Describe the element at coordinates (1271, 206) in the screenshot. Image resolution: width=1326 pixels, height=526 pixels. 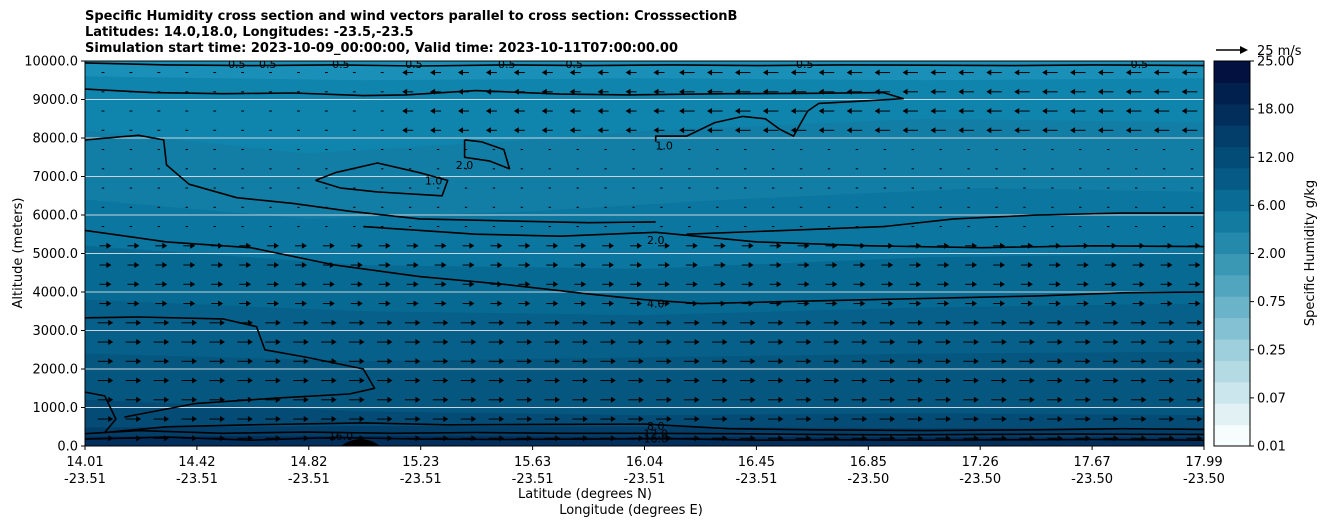
I see `colorbar-tick-label: 6.00` at that location.